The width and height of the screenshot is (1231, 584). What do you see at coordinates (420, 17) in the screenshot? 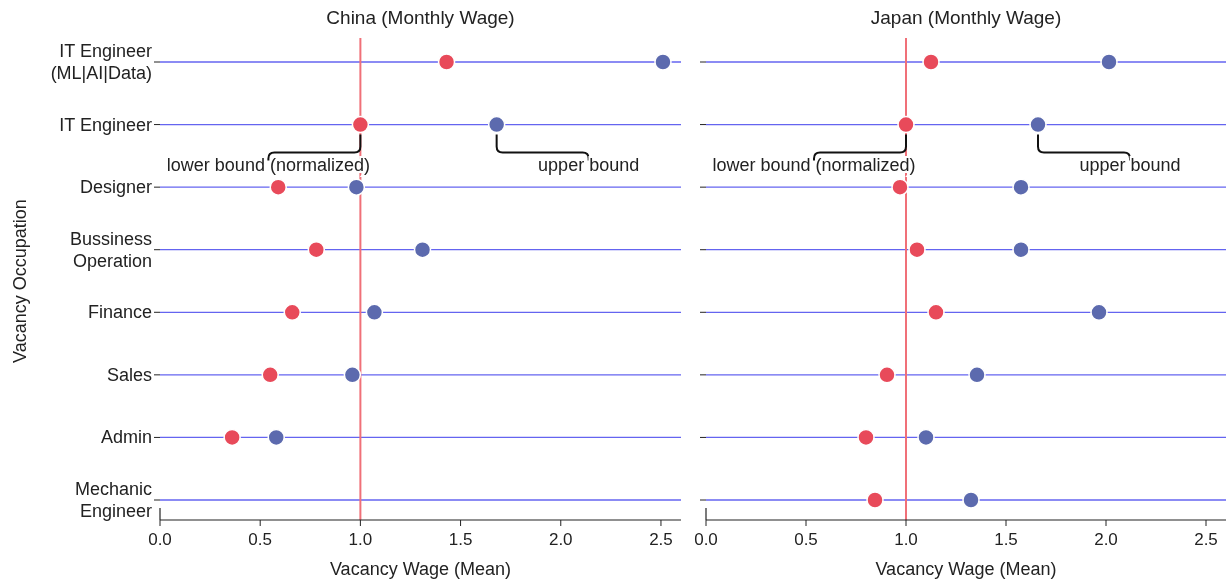
I see `chart-title: China (Monthly Wage)` at bounding box center [420, 17].